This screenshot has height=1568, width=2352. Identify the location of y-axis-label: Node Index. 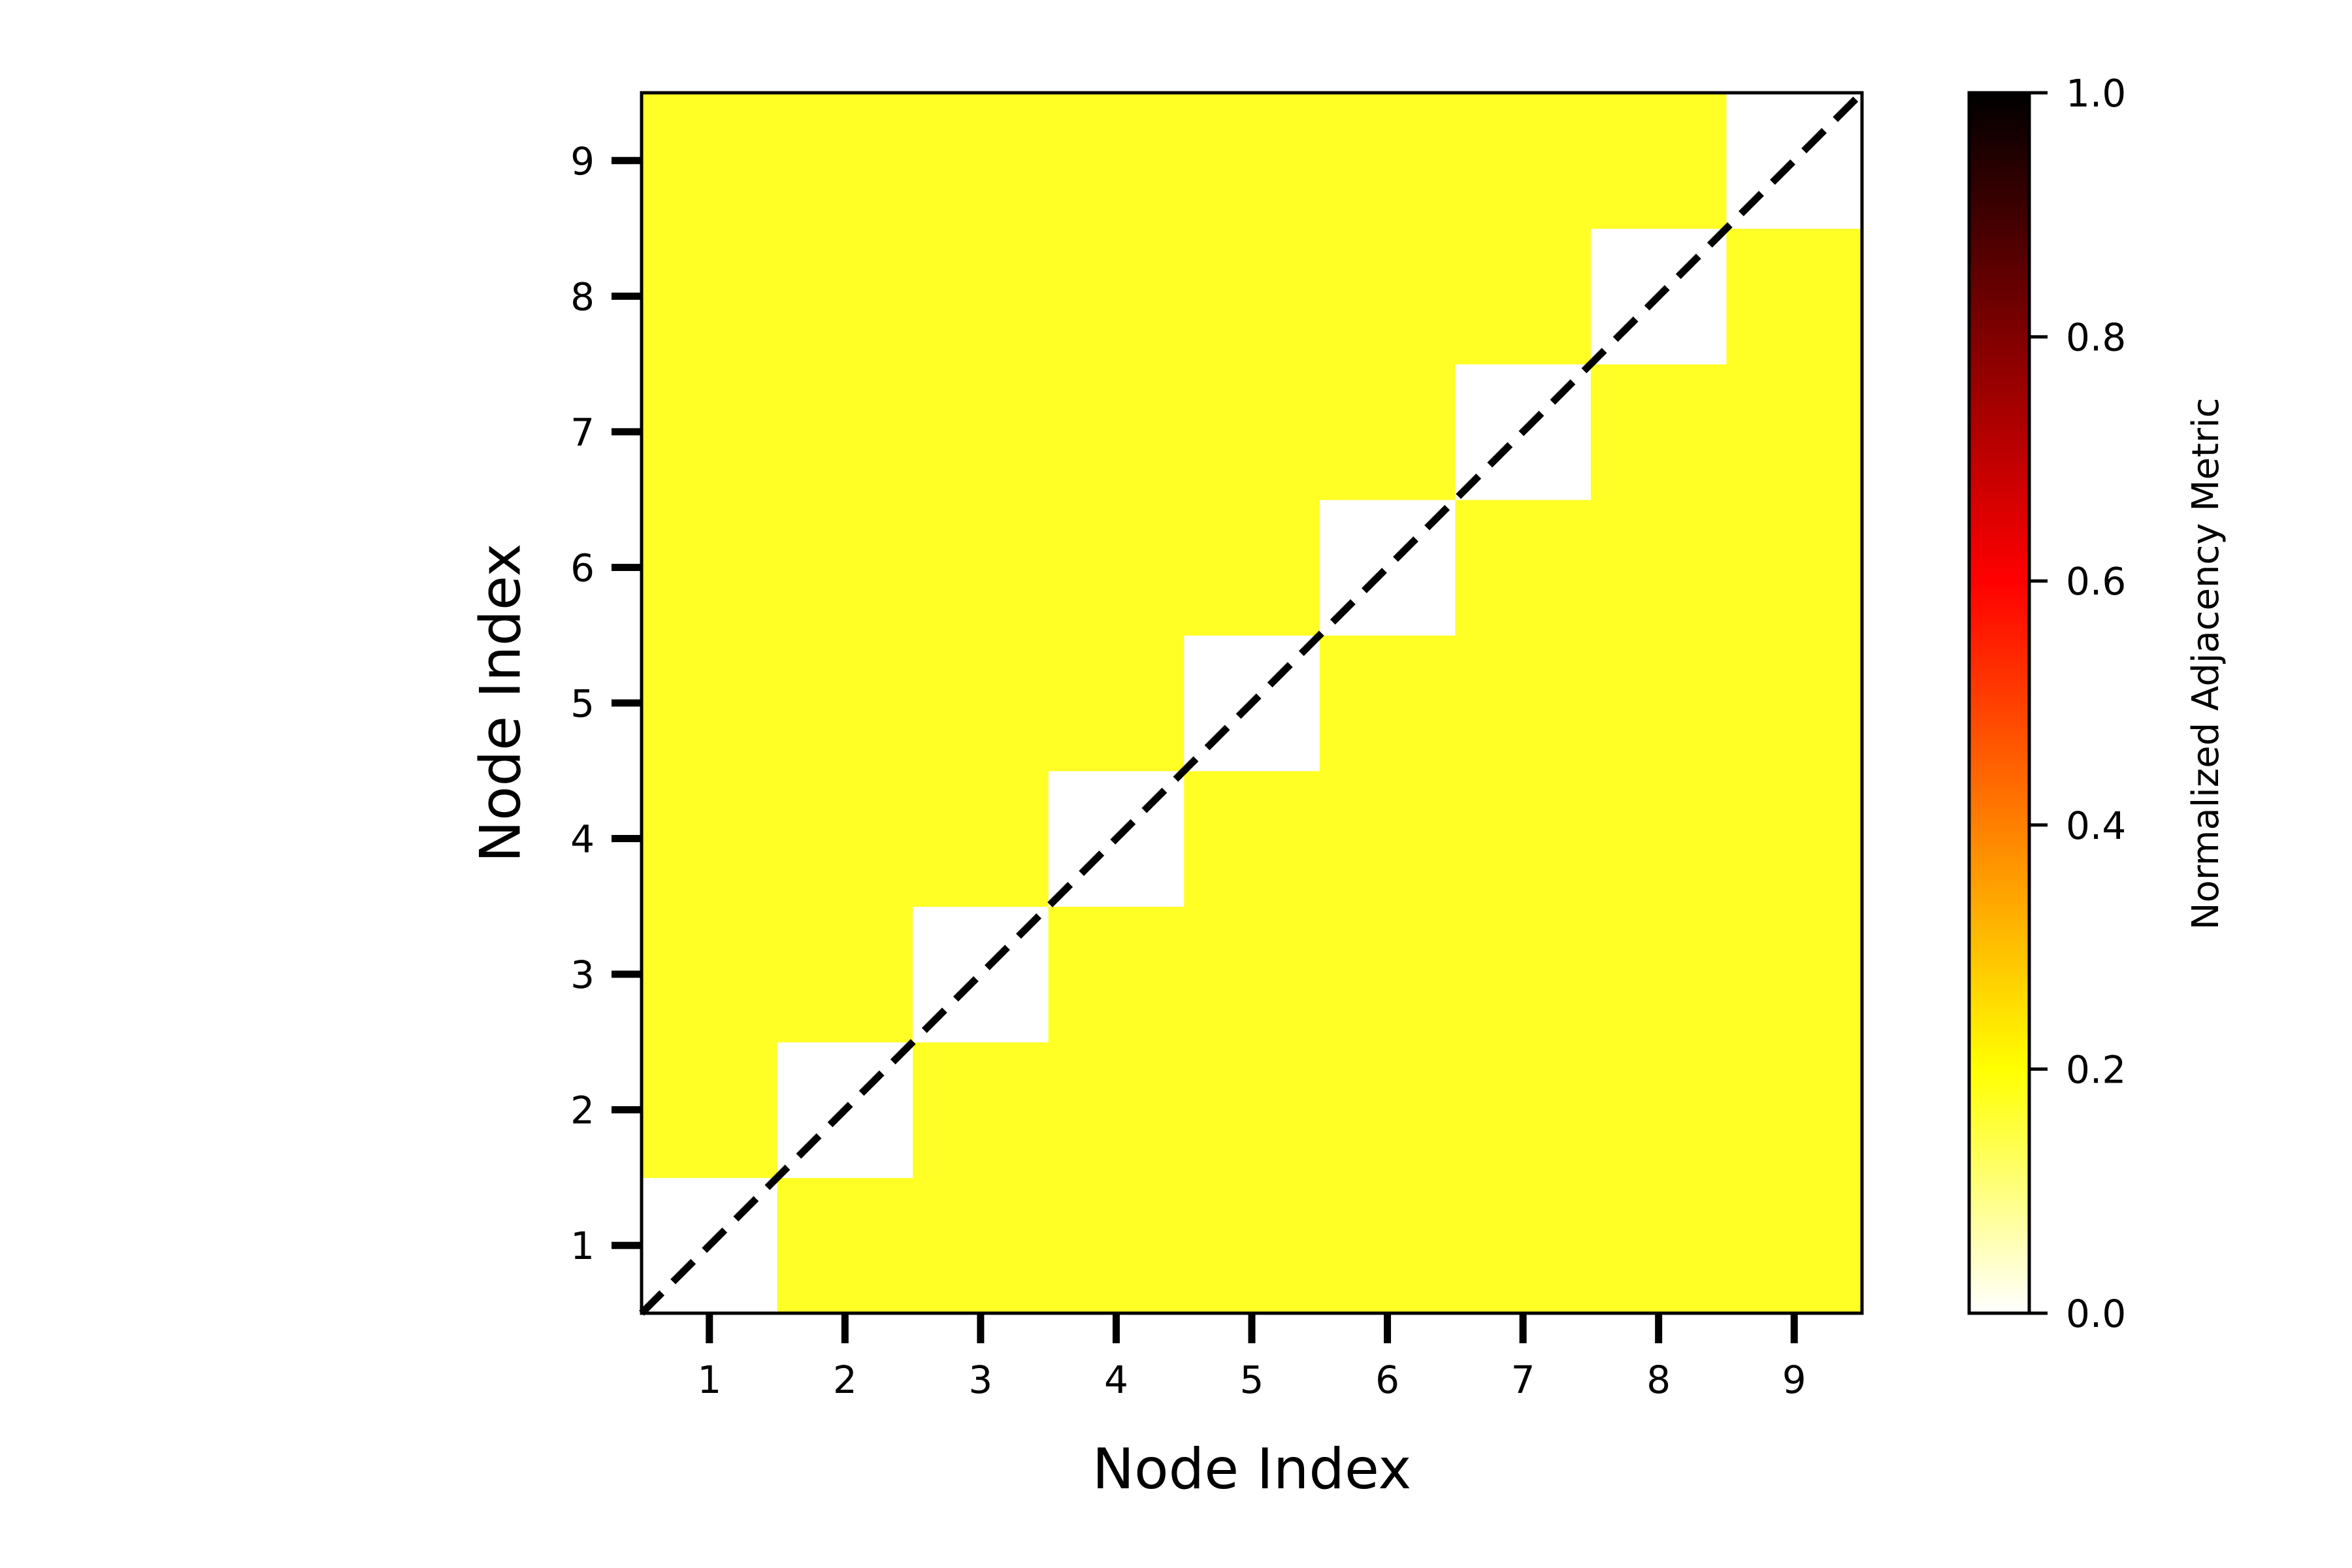
(500, 703).